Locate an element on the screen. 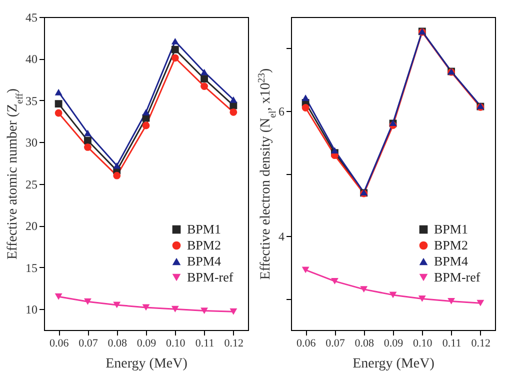  y-tick-label: 4 is located at coordinates (281, 237).